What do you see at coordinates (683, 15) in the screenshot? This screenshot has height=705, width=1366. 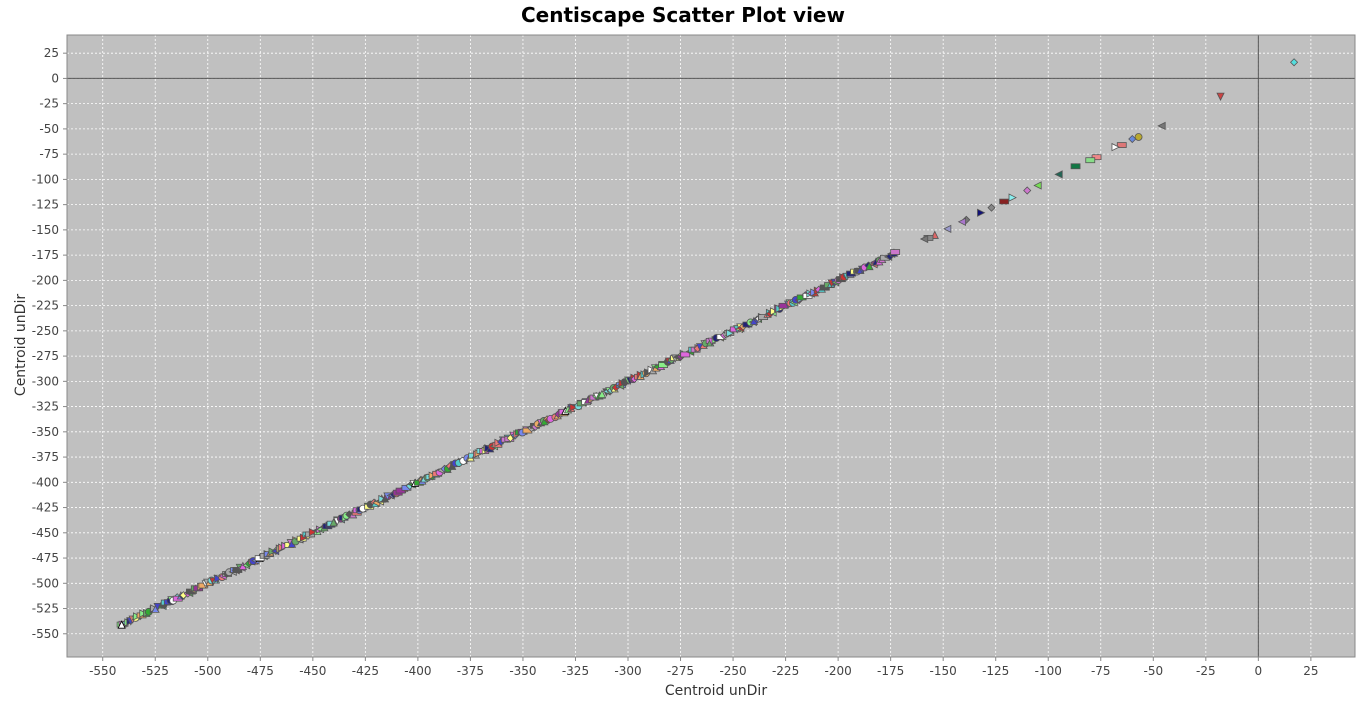 I see `chart-title: Centiscape Scatter Plot view` at bounding box center [683, 15].